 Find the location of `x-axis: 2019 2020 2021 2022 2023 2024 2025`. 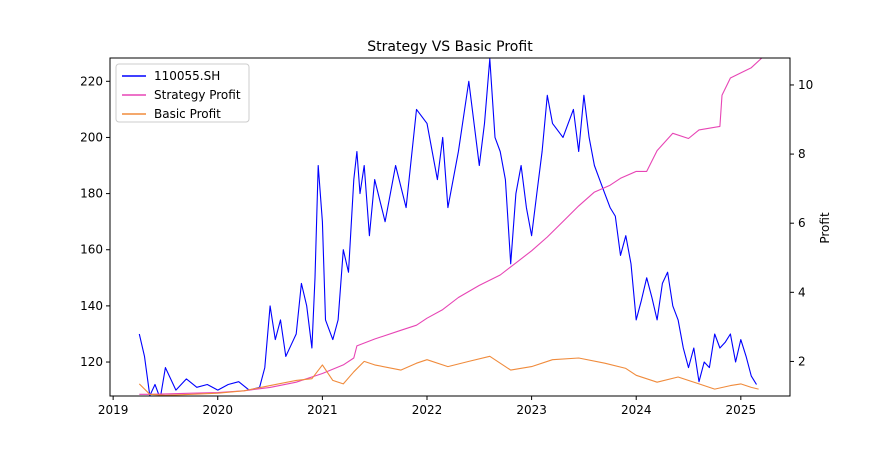

x-axis: 2019 2020 2021 2022 2023 2024 2025 is located at coordinates (427, 406).